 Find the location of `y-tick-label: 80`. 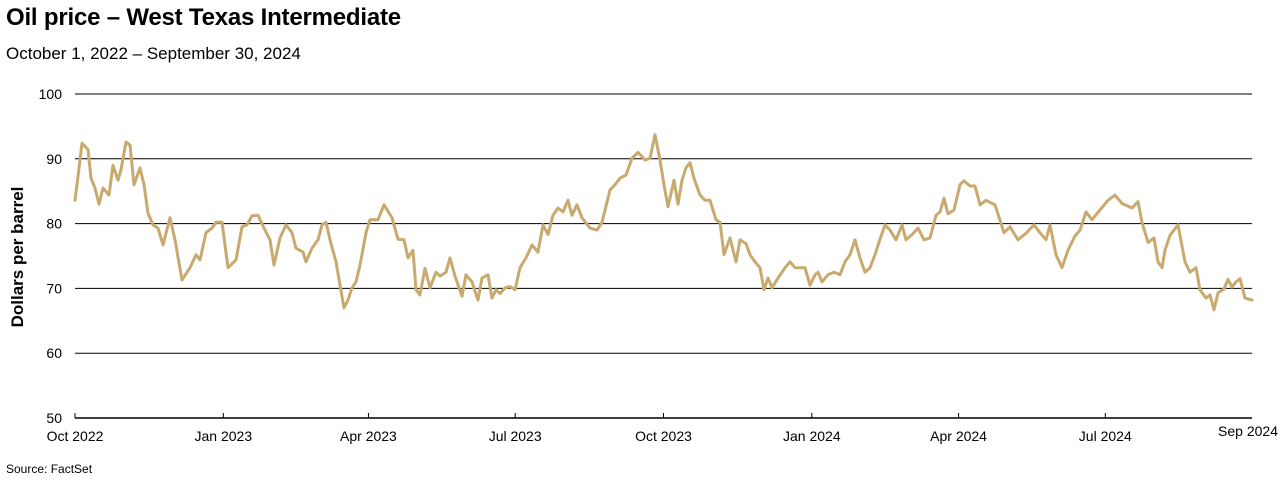

y-tick-label: 80 is located at coordinates (54, 224).